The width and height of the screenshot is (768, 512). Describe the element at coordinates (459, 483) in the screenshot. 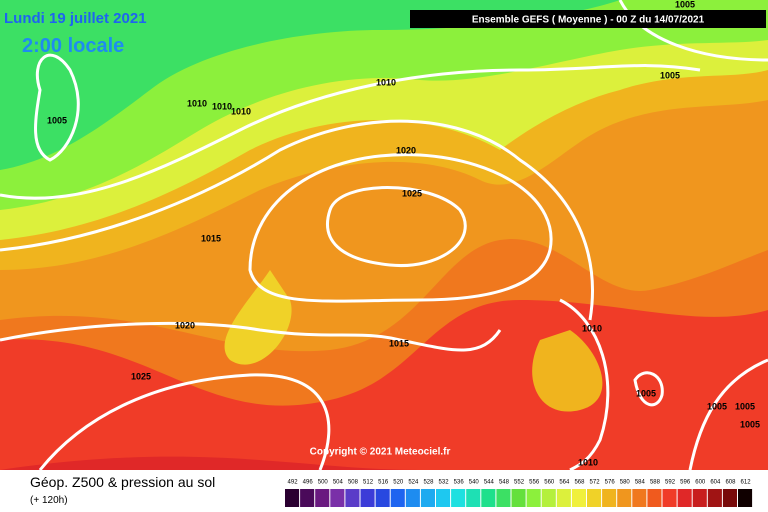

I see `legend-label: 536` at that location.